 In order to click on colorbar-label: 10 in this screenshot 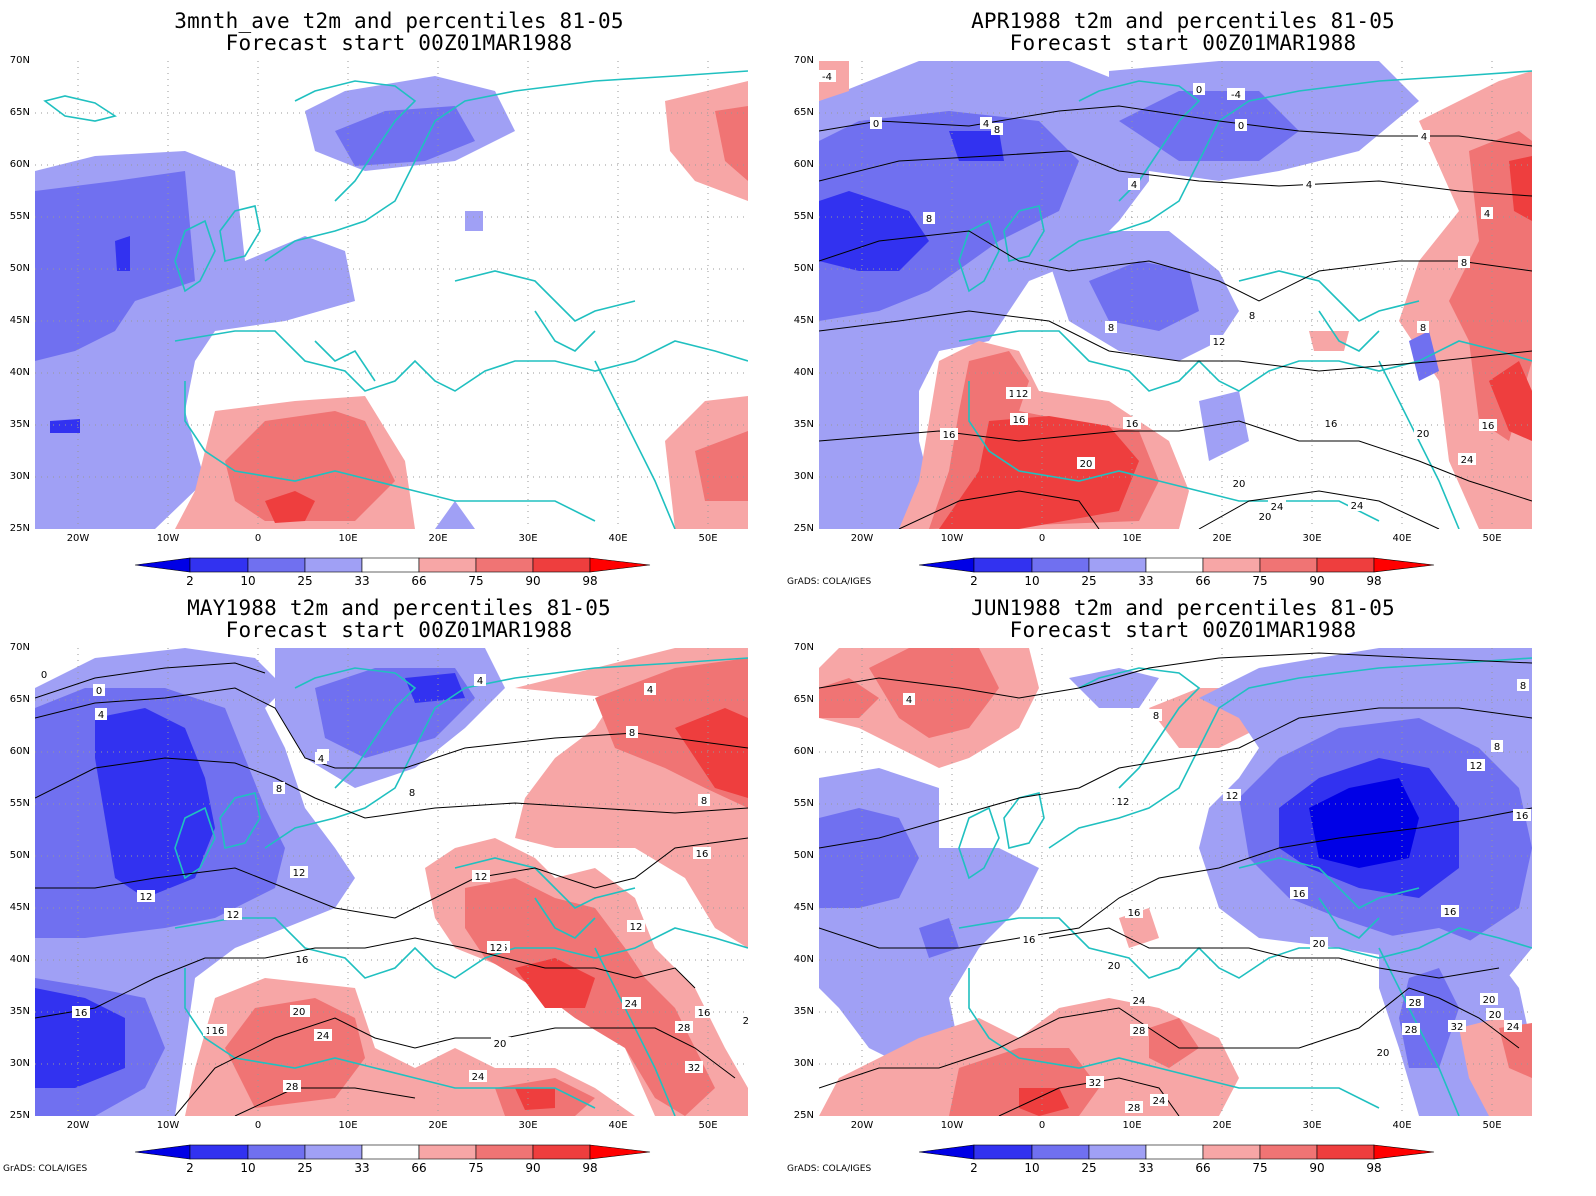, I will do `click(248, 581)`.